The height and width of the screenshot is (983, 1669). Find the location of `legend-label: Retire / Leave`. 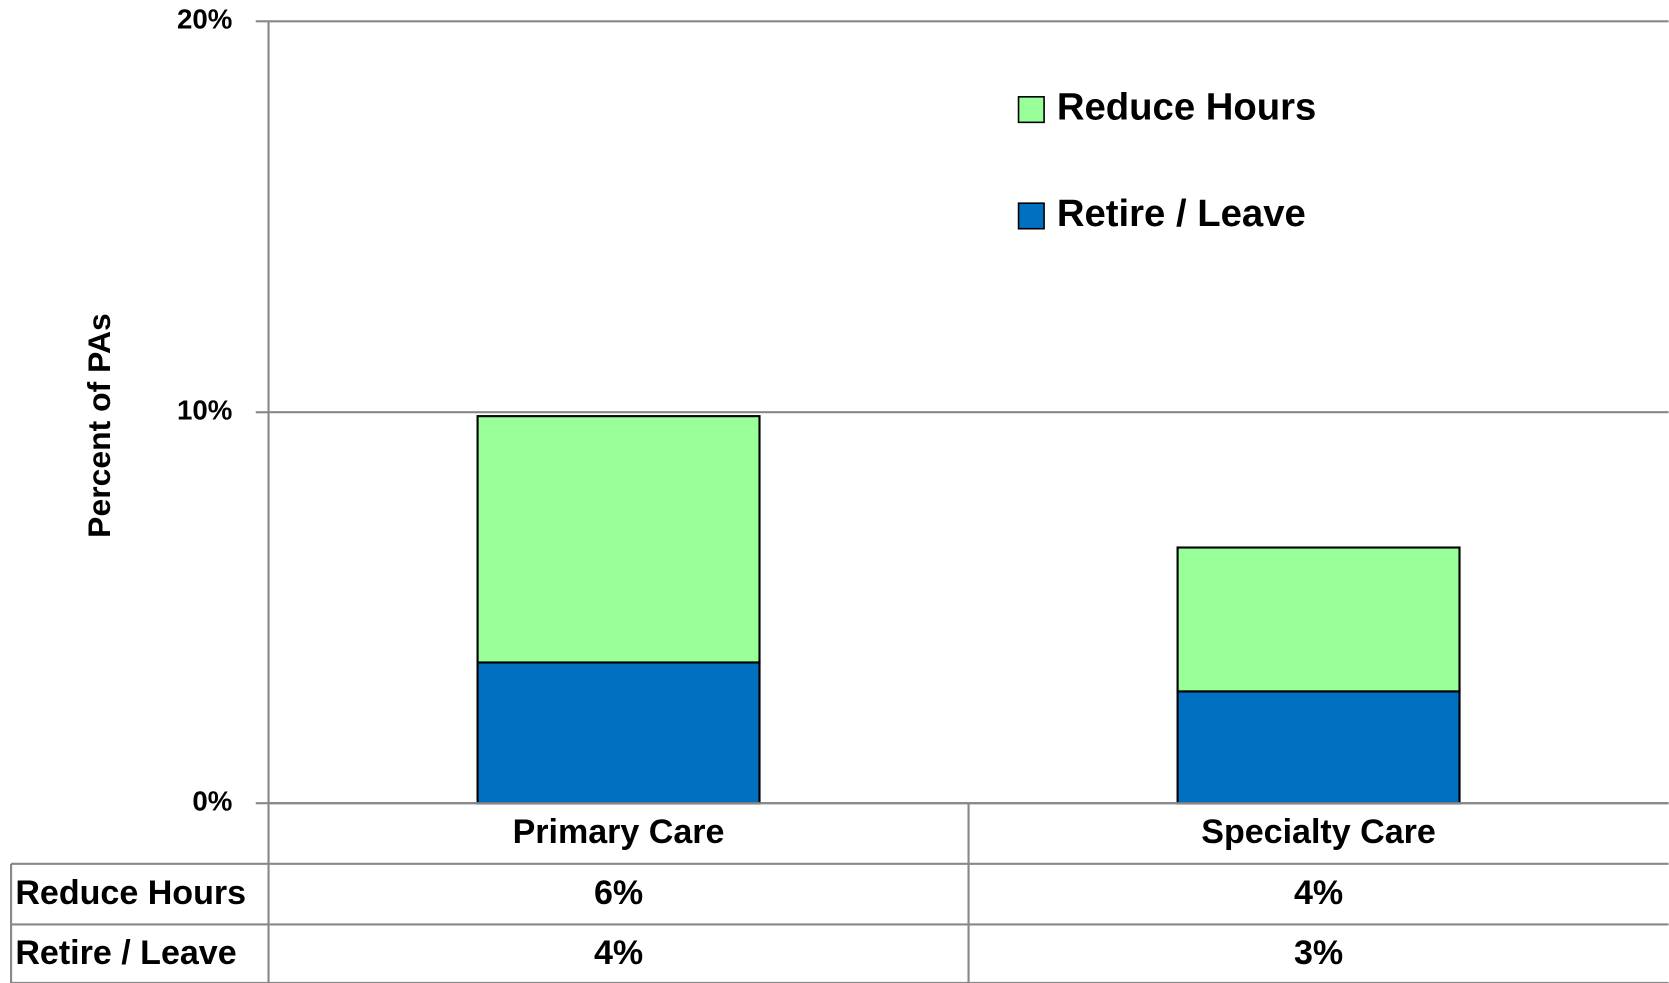

legend-label: Retire / Leave is located at coordinates (1181, 213).